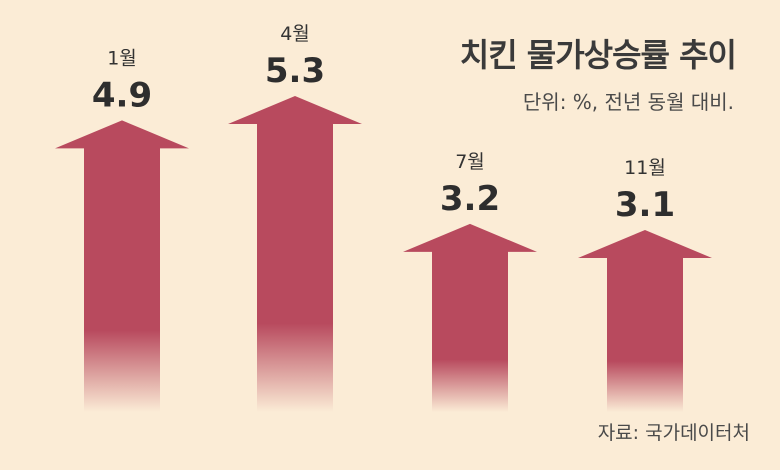 The image size is (780, 470). I want to click on chart-title: 치킨 물가상승률 추이, so click(598, 55).